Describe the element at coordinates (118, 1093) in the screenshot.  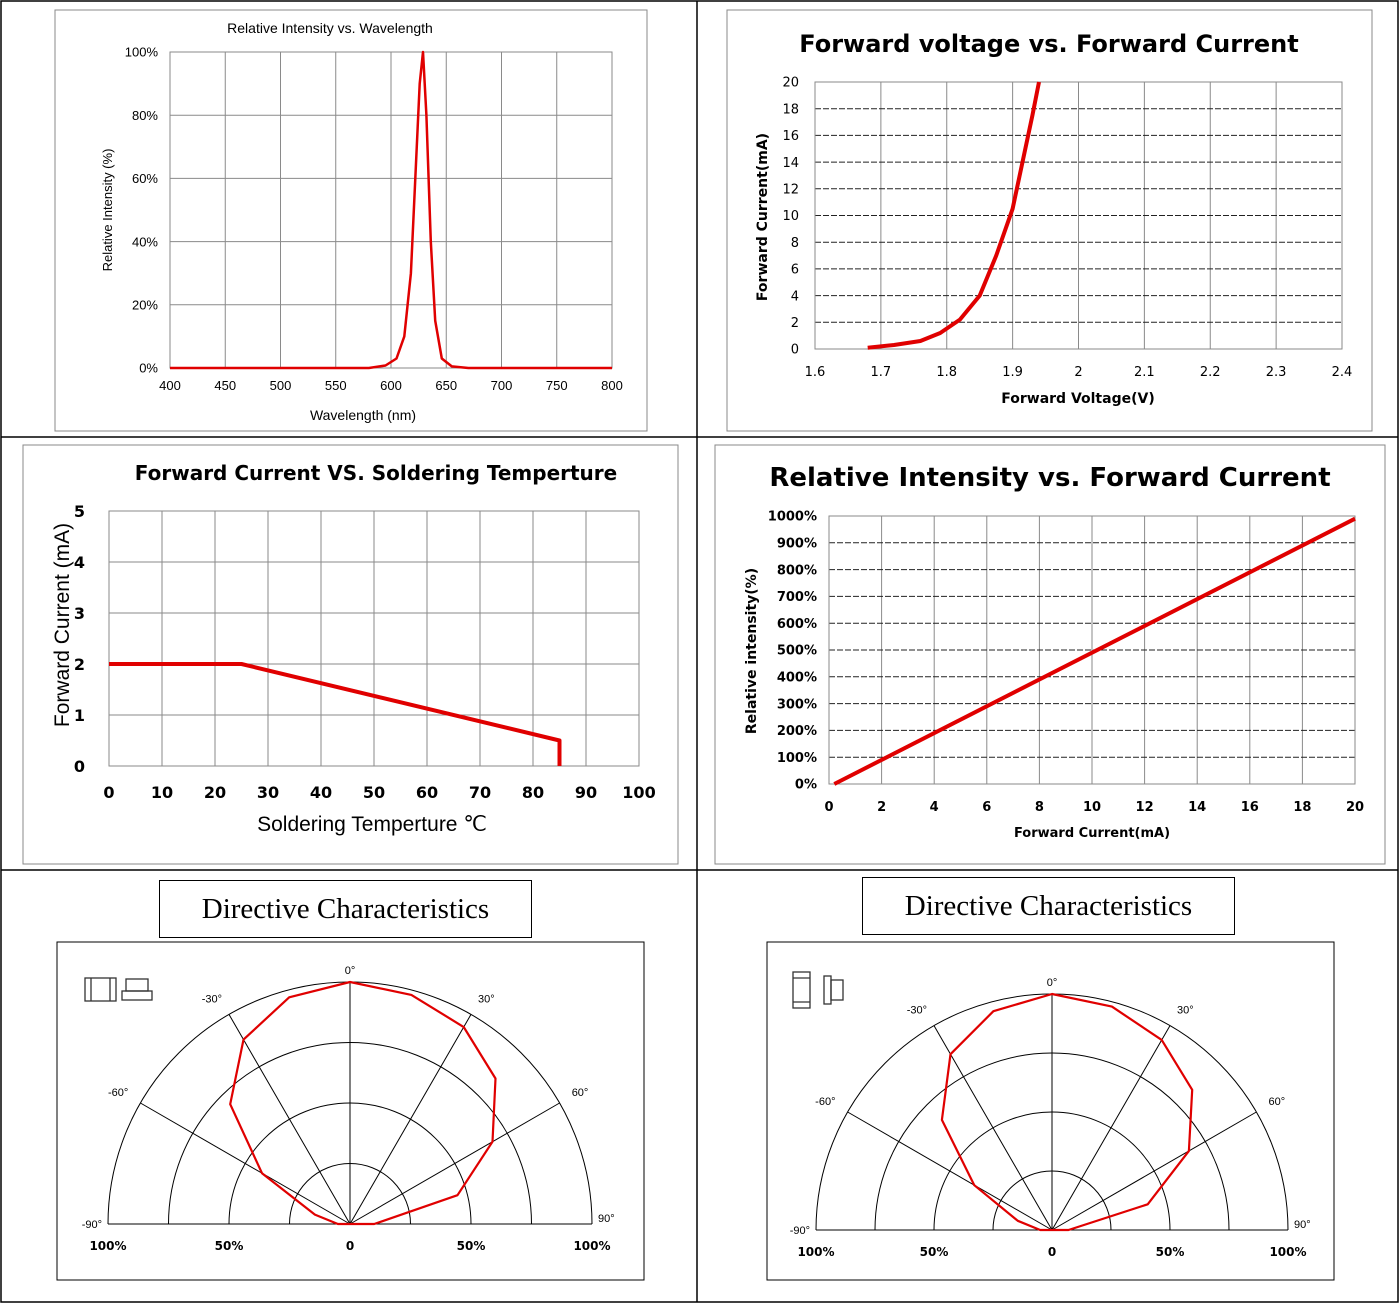
I see `polar-angle-label: -60°` at that location.